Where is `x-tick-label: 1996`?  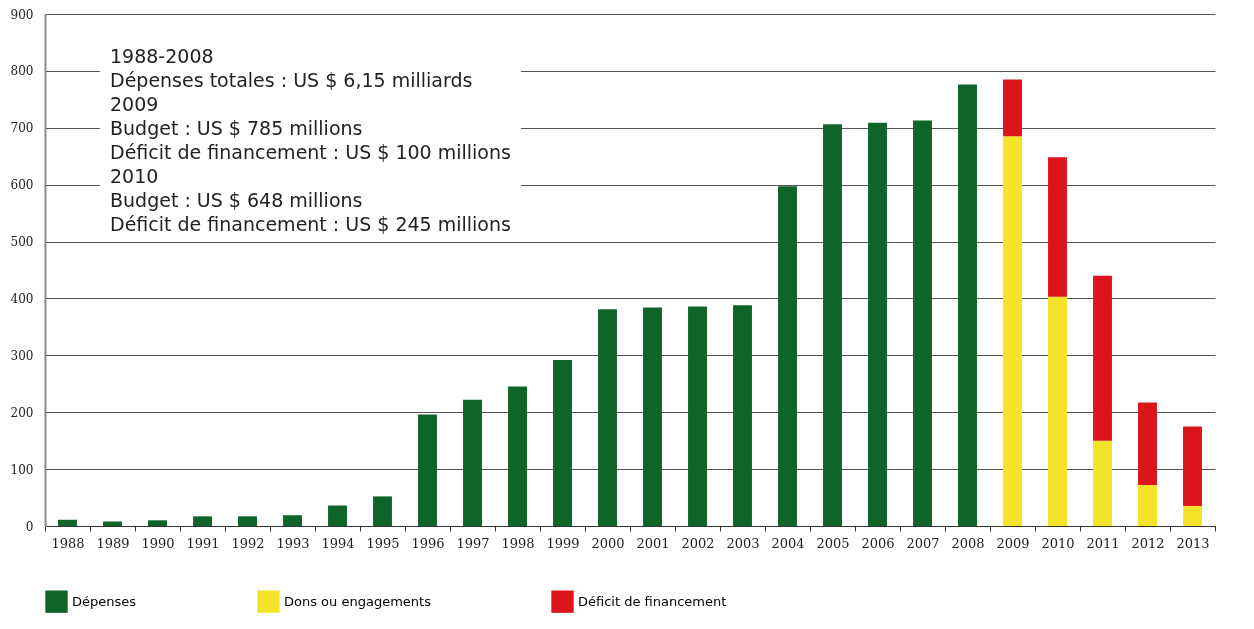
x-tick-label: 1996 is located at coordinates (428, 543).